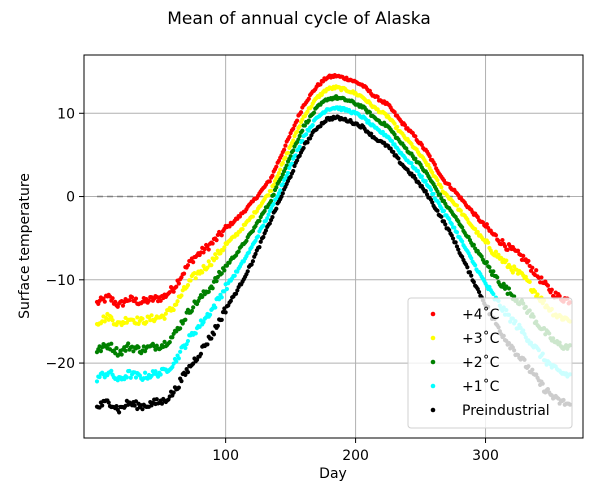 Image resolution: width=600 pixels, height=500 pixels. I want to click on y-tick-label: 0, so click(70, 198).